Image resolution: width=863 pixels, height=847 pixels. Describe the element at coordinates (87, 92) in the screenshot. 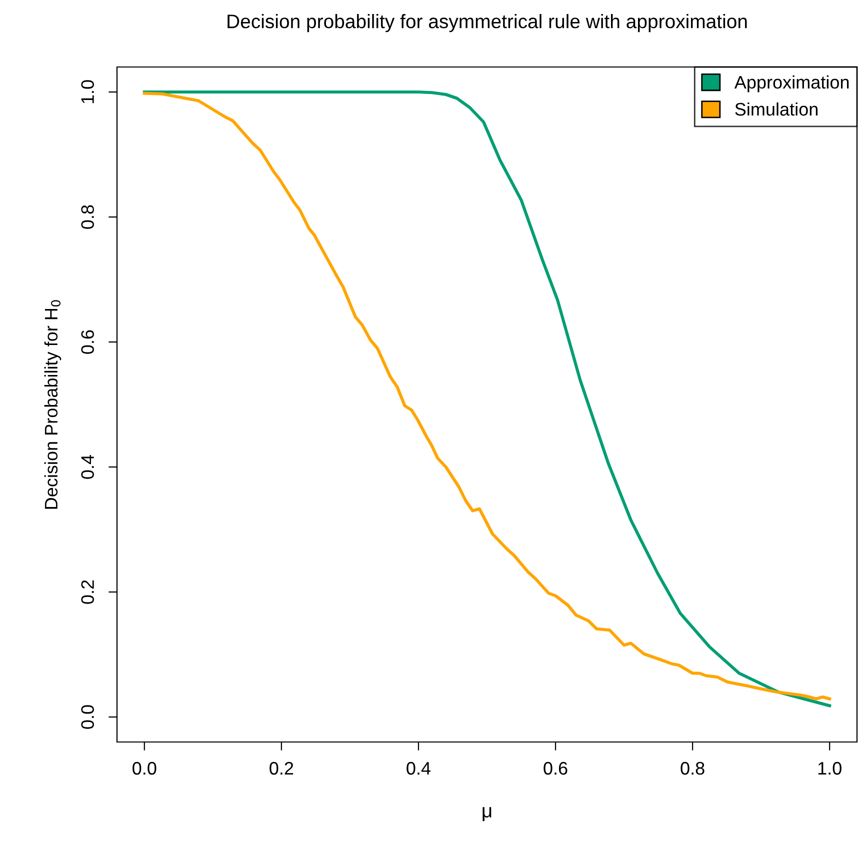

I see `y-tick-label: 1.0` at that location.